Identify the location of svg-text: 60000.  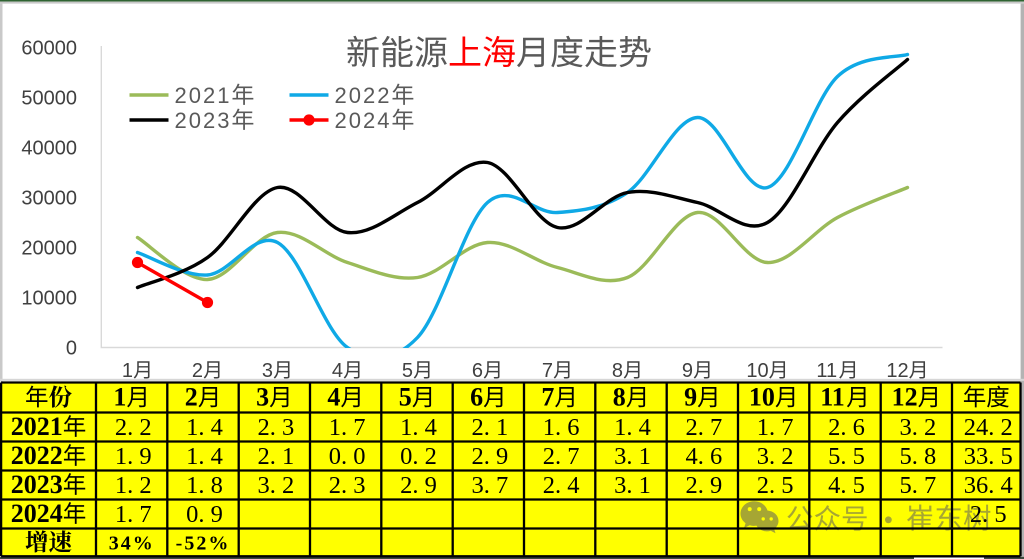
(49, 49).